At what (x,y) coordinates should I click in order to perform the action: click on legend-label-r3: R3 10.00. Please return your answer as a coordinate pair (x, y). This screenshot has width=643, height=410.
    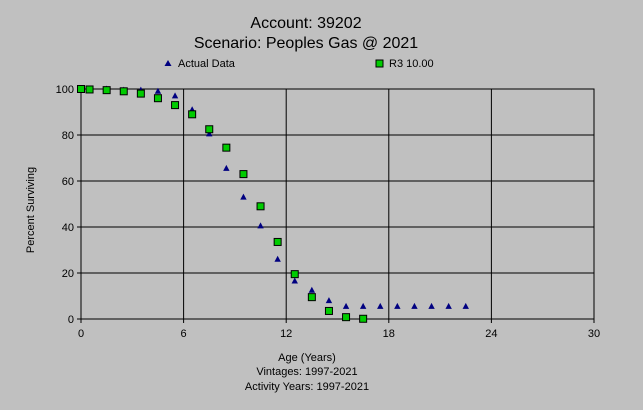
    Looking at the image, I should click on (411, 64).